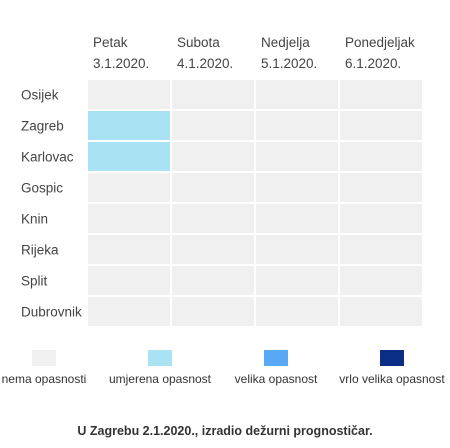 The height and width of the screenshot is (448, 450). I want to click on column-day-label: Ponedjeljak, so click(380, 42).